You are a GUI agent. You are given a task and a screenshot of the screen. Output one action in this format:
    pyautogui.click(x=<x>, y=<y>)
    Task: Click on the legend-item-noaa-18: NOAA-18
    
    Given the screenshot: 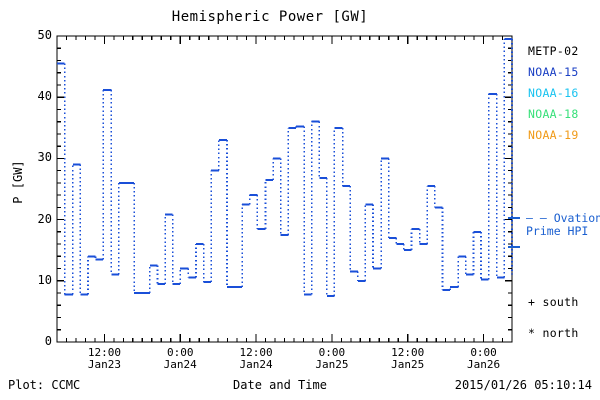 What is the action you would take?
    pyautogui.click(x=553, y=114)
    